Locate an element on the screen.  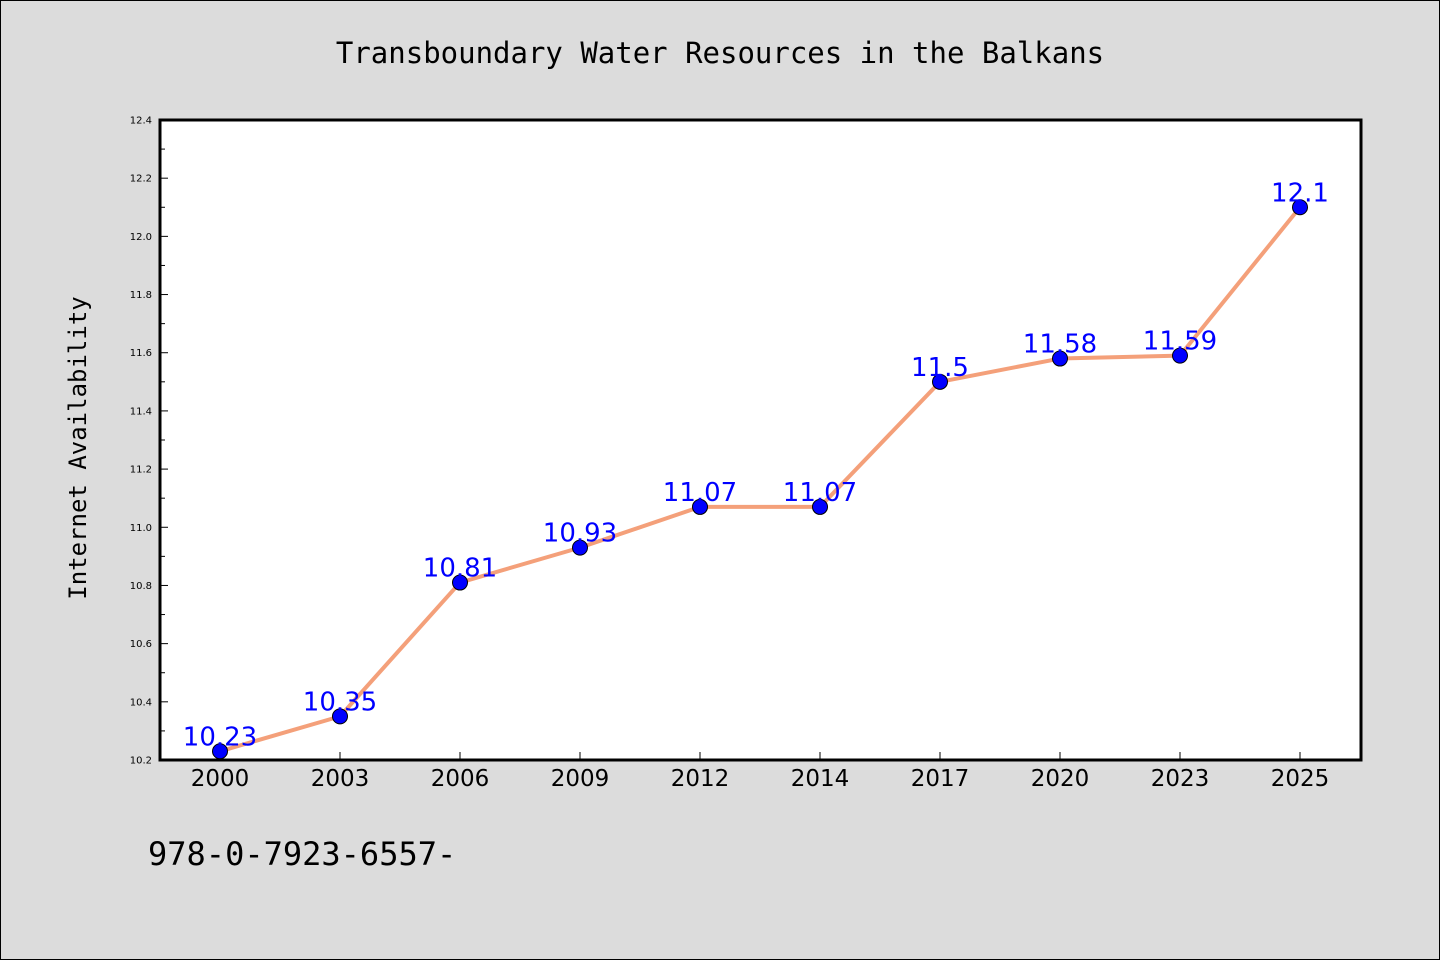
y-tick-label: 10.4 is located at coordinates (141, 702).